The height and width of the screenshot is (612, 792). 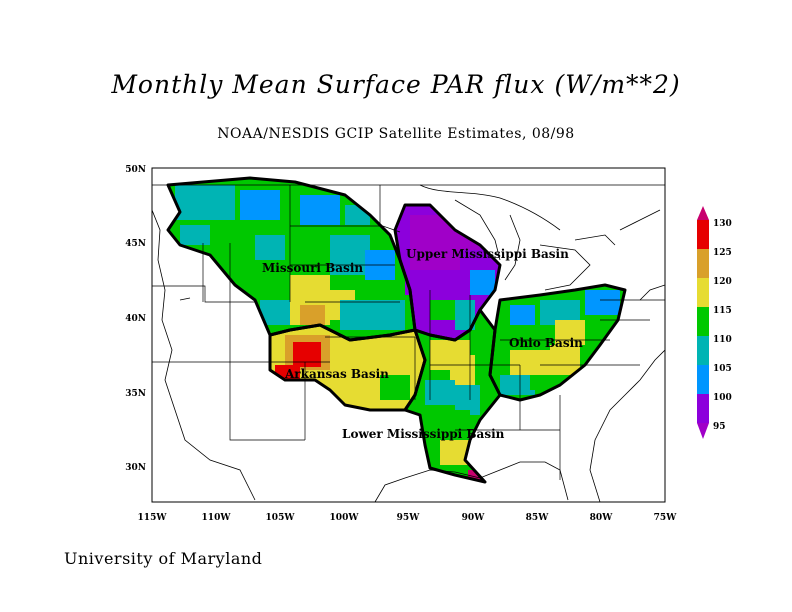 I want to click on footer-credit: University of Maryland, so click(x=163, y=558).